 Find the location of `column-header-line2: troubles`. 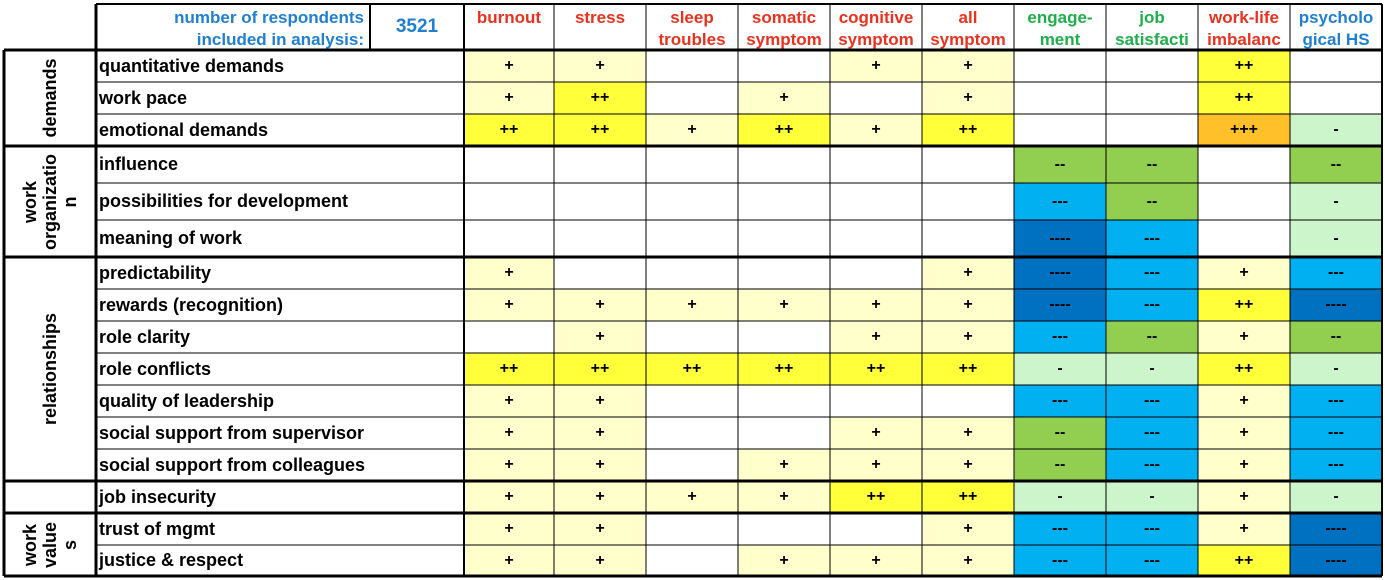

column-header-line2: troubles is located at coordinates (692, 39).